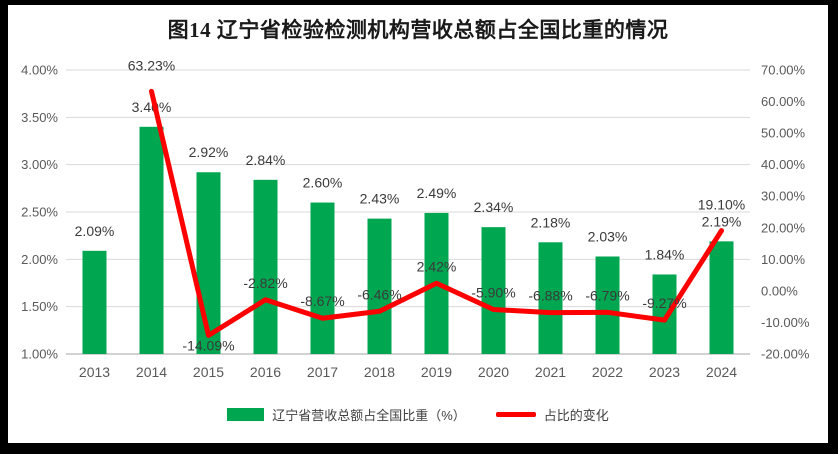  What do you see at coordinates (576, 415) in the screenshot?
I see `legend-label-line-series: 占比的变化` at bounding box center [576, 415].